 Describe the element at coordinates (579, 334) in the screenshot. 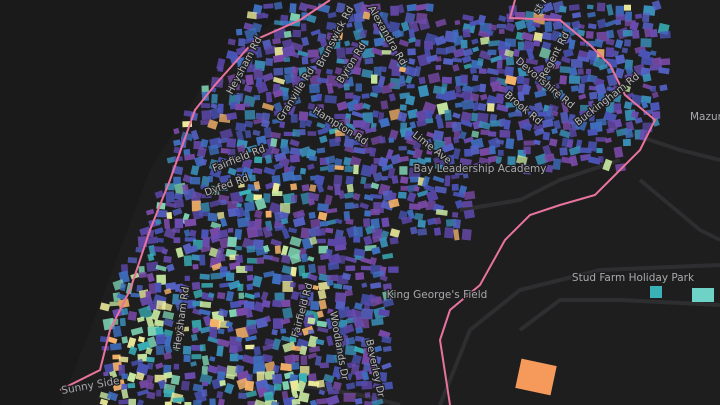

I see `road` at that location.